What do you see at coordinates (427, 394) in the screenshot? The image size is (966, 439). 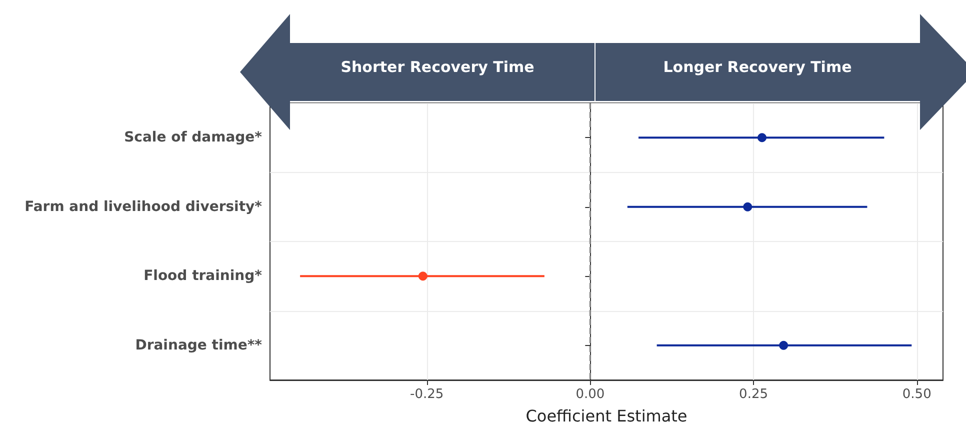 I see `x-tick-label: -0.25` at bounding box center [427, 394].